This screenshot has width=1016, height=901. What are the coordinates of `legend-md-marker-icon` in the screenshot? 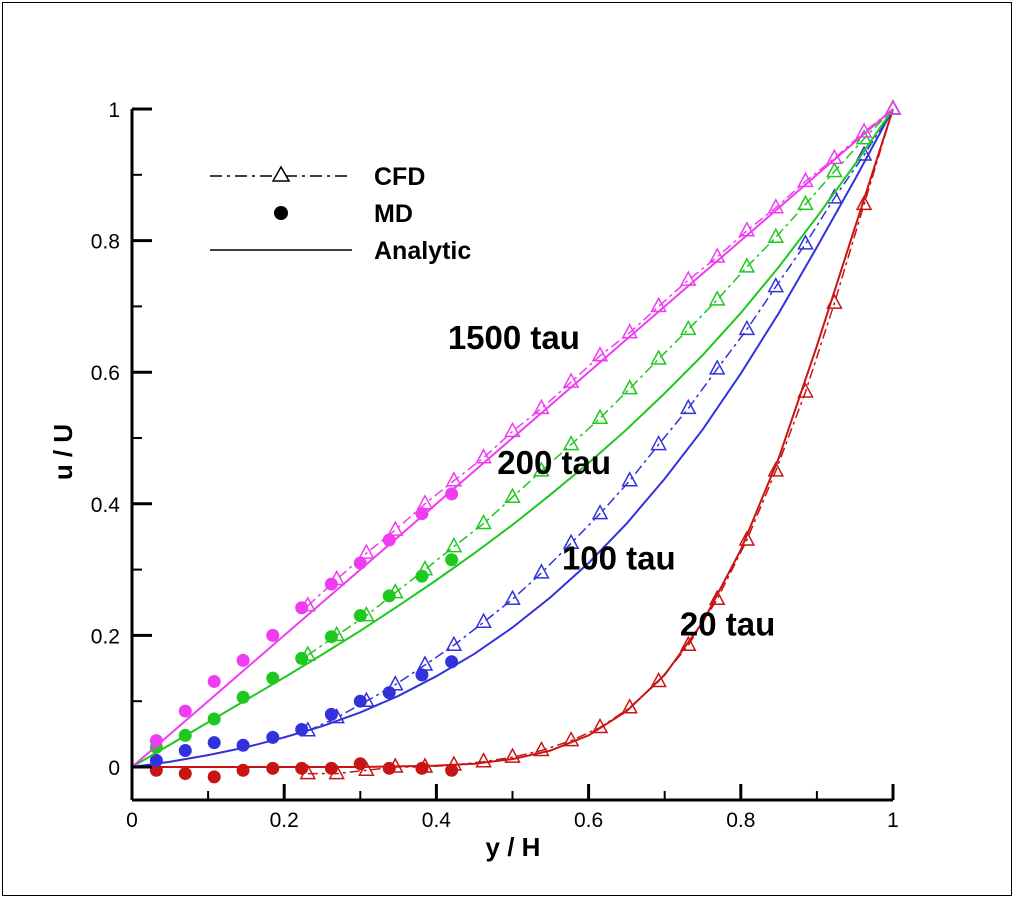 It's located at (281, 213).